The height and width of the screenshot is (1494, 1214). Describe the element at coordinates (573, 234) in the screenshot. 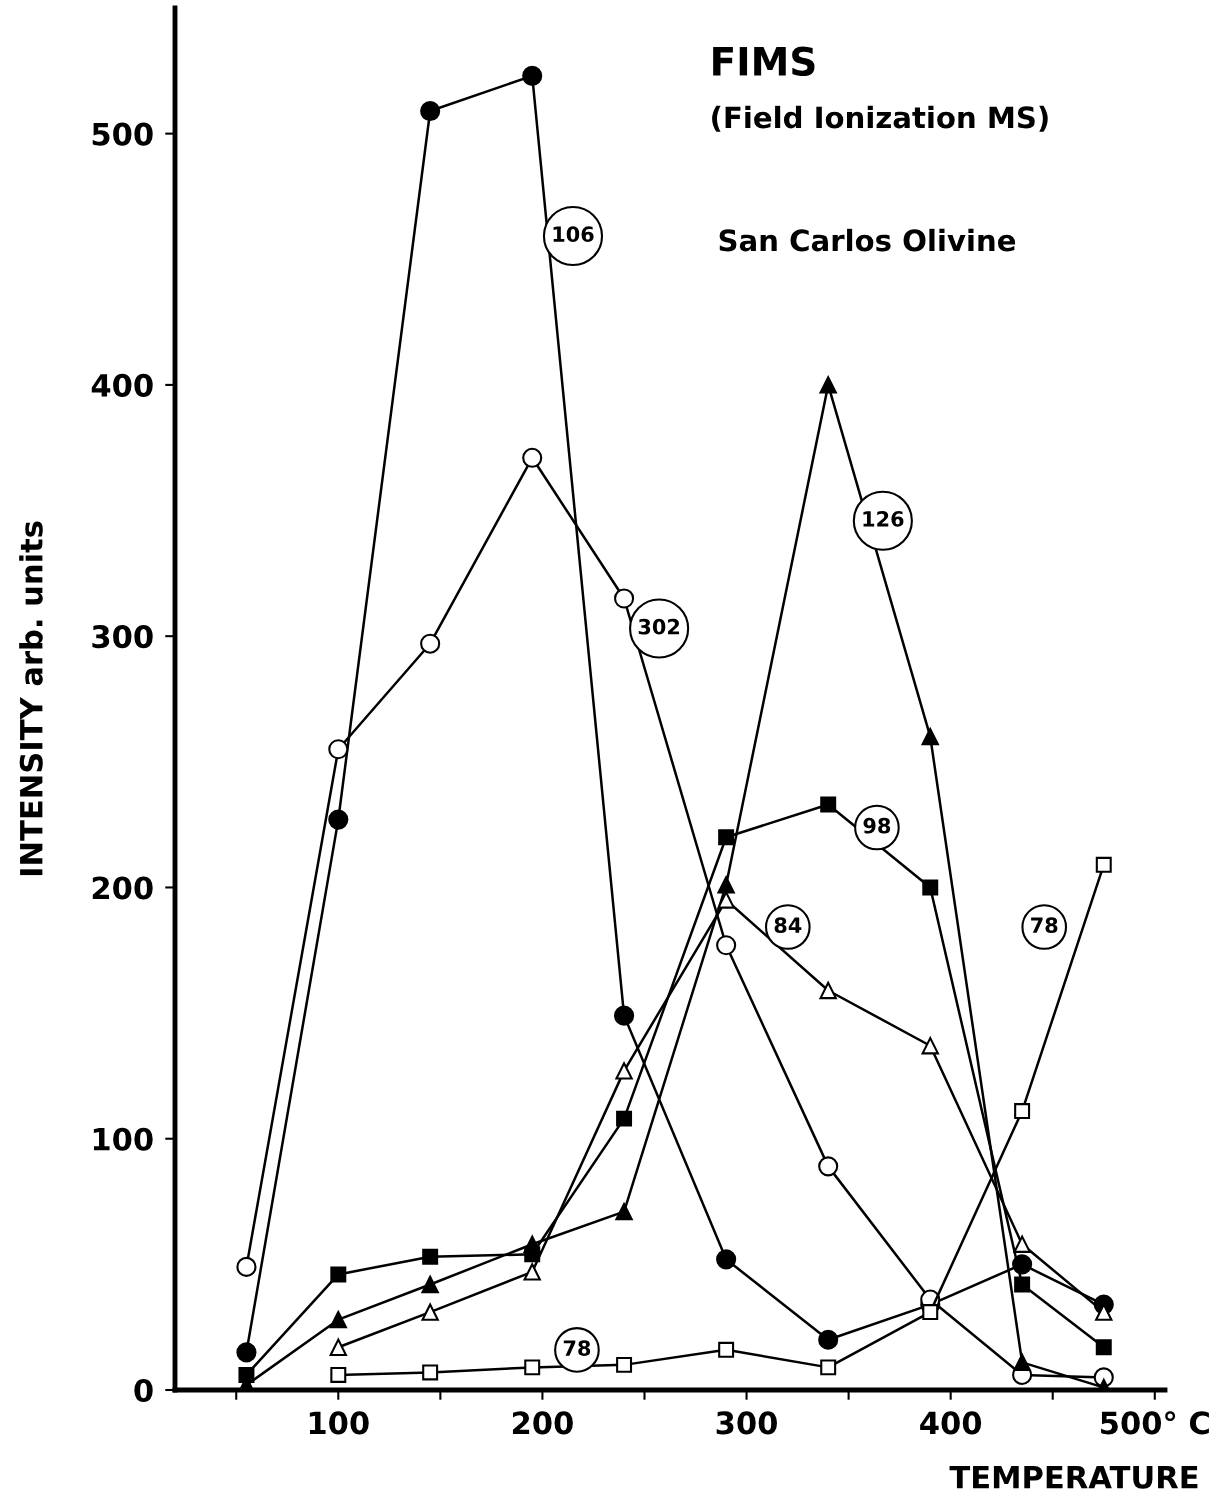

I see `series-label: 106` at that location.